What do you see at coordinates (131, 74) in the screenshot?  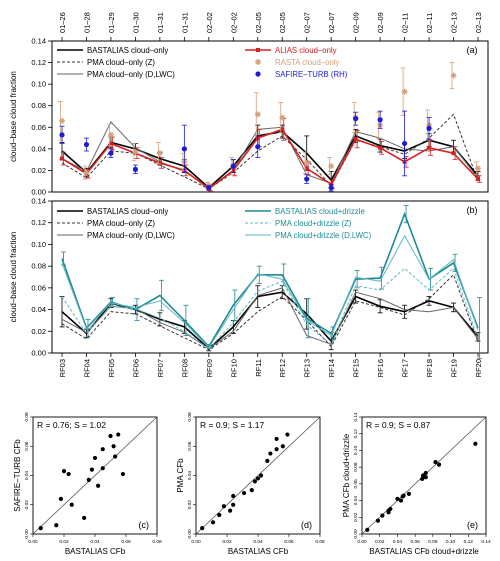 I see `legend-label: PMA cloud–only (D,LWC)` at bounding box center [131, 74].